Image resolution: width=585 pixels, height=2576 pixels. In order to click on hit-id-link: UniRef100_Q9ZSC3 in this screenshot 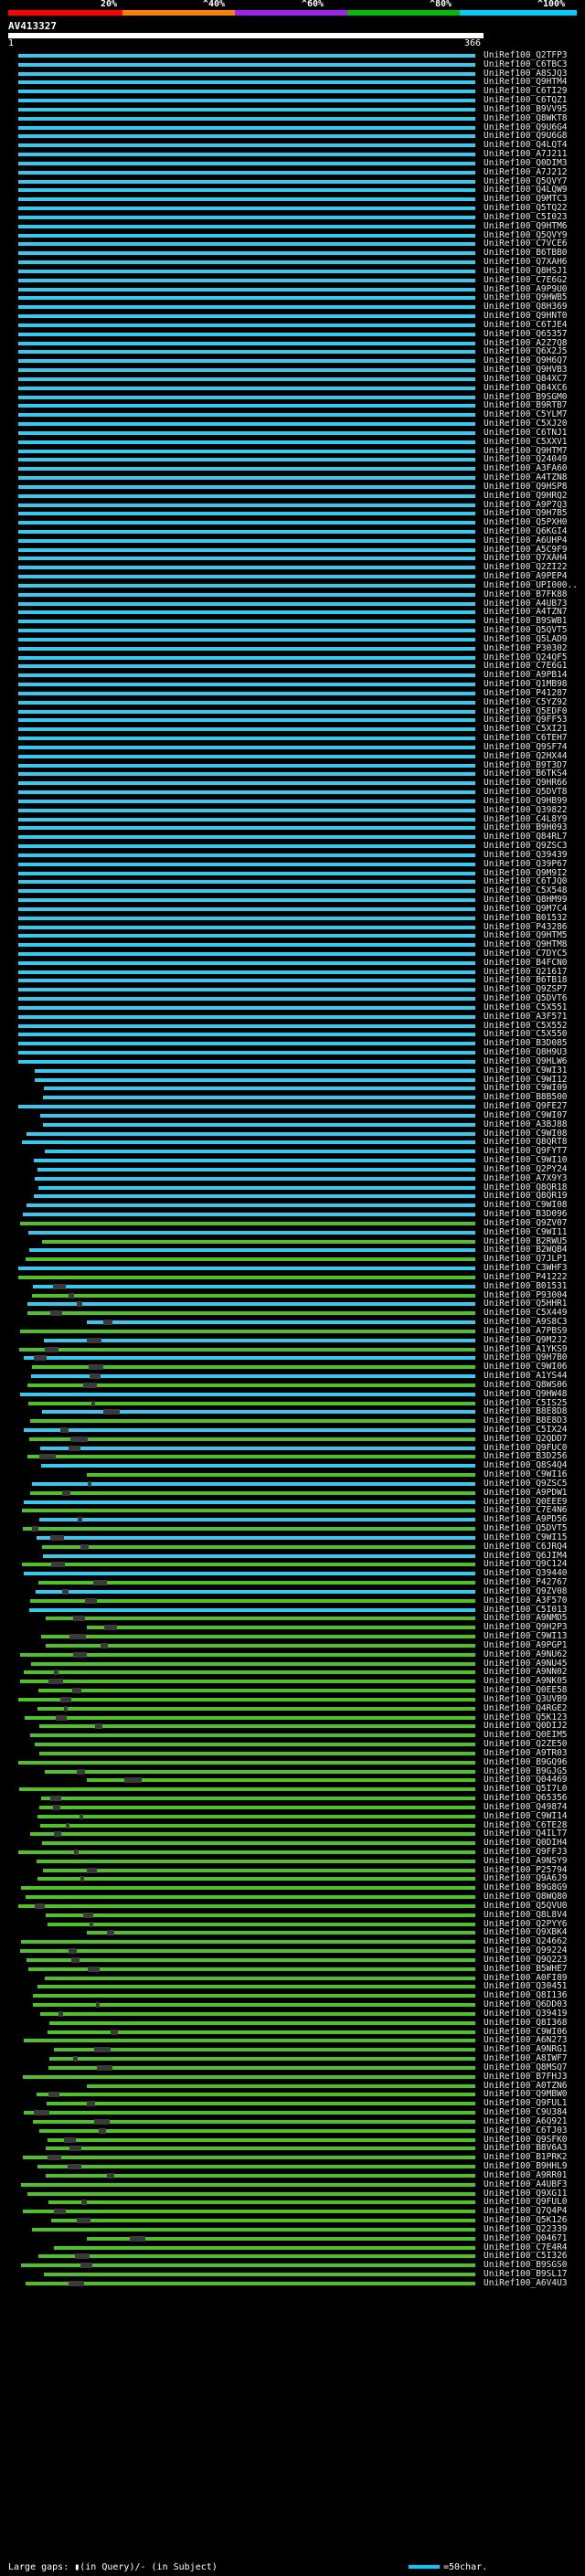, I will do `click(526, 846)`.